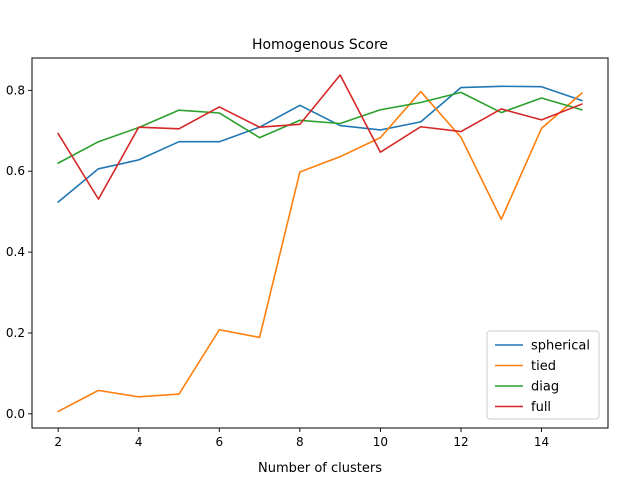  Describe the element at coordinates (15, 333) in the screenshot. I see `y-tick-label: 0.2` at that location.